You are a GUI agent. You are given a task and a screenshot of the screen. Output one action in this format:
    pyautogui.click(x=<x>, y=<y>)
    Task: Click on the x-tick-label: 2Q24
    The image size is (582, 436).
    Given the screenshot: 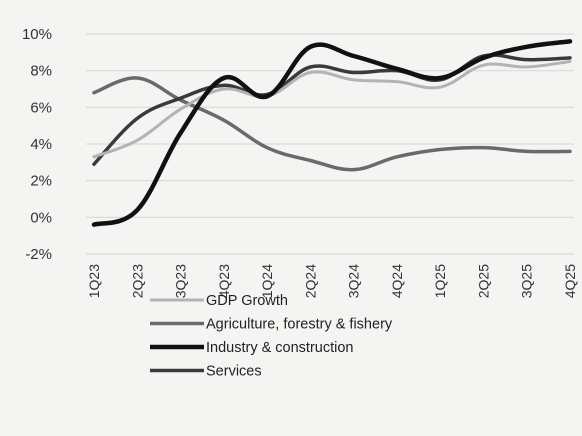 What is the action you would take?
    pyautogui.click(x=310, y=281)
    